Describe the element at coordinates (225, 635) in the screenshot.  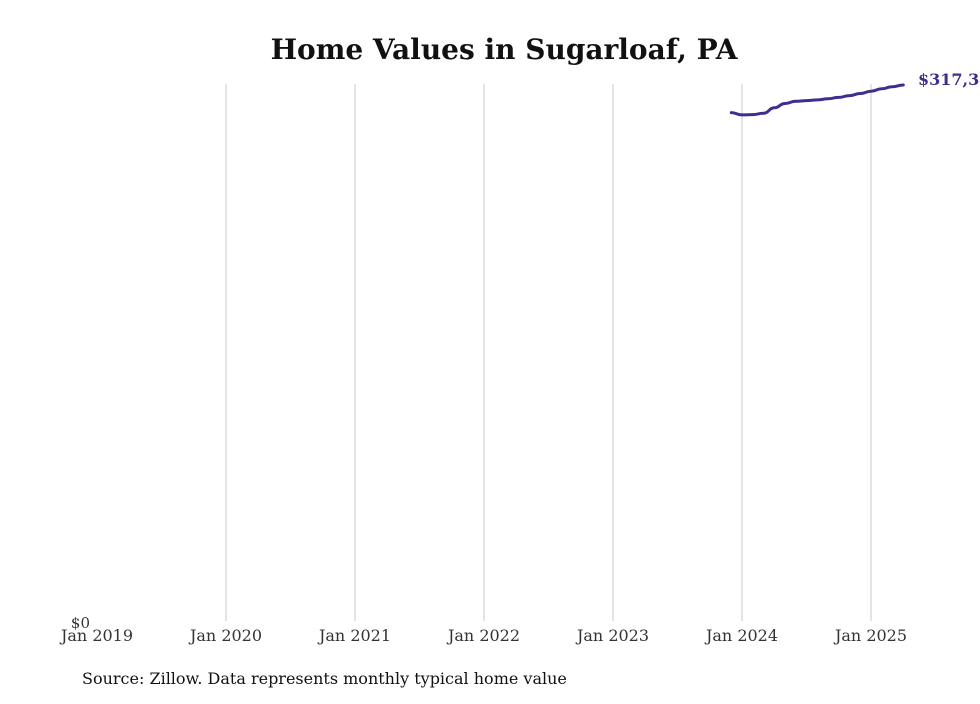
I see `x-tick-label: Jan 2020` at that location.